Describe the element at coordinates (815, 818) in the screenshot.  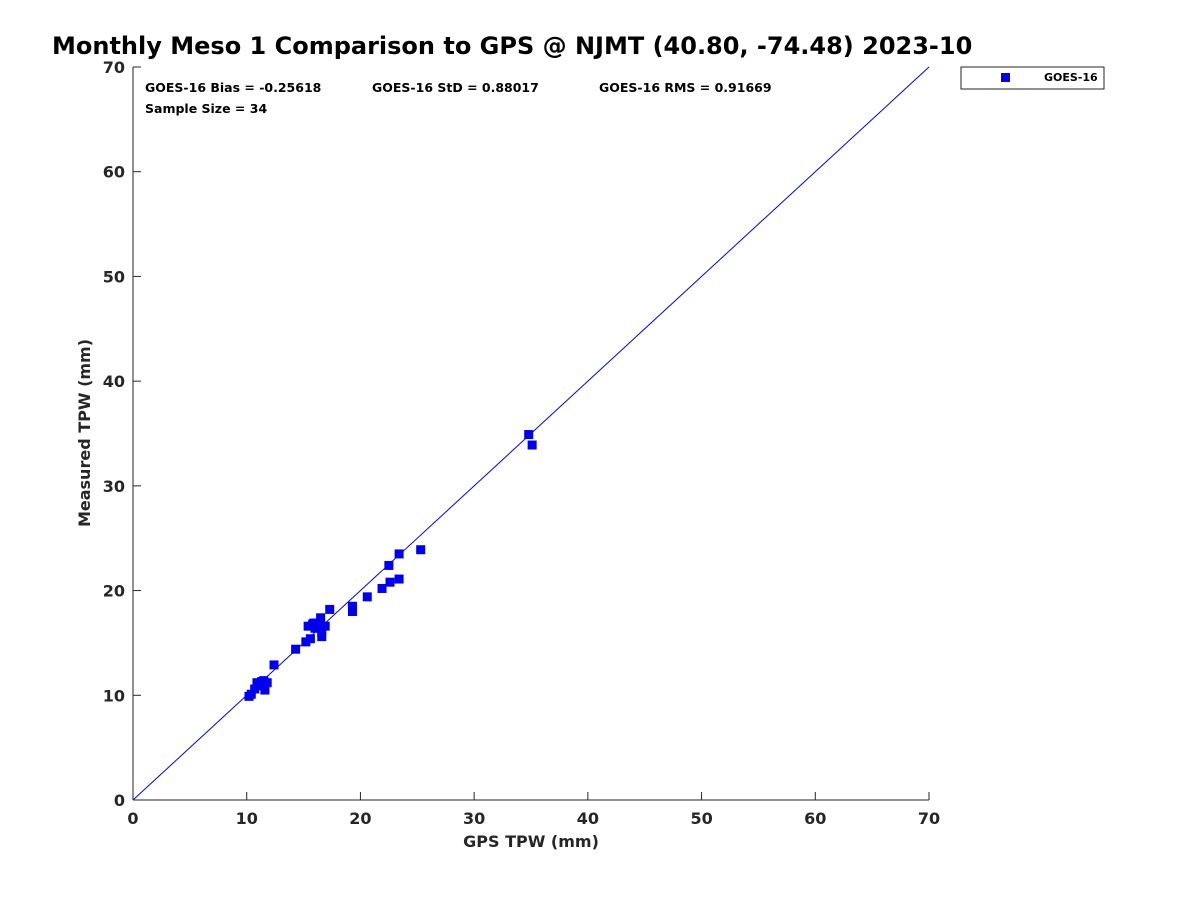
I see `x-tick-label: 60` at that location.